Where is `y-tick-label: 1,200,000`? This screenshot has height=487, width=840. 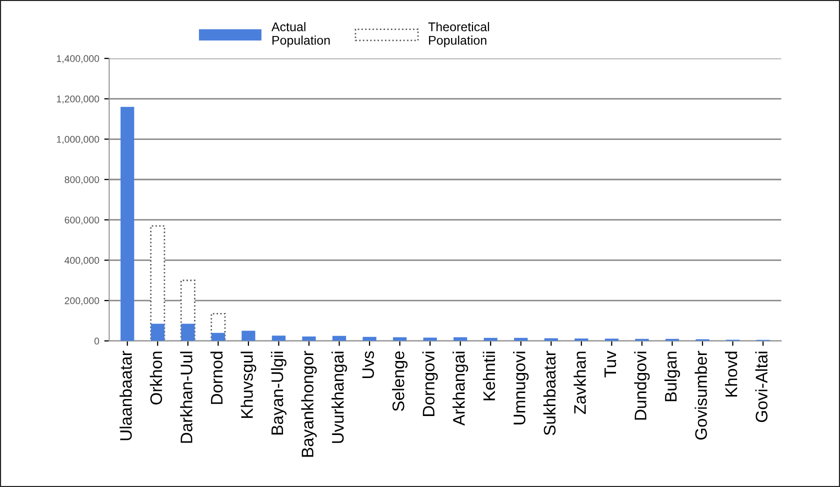 y-tick-label: 1,200,000 is located at coordinates (78, 100).